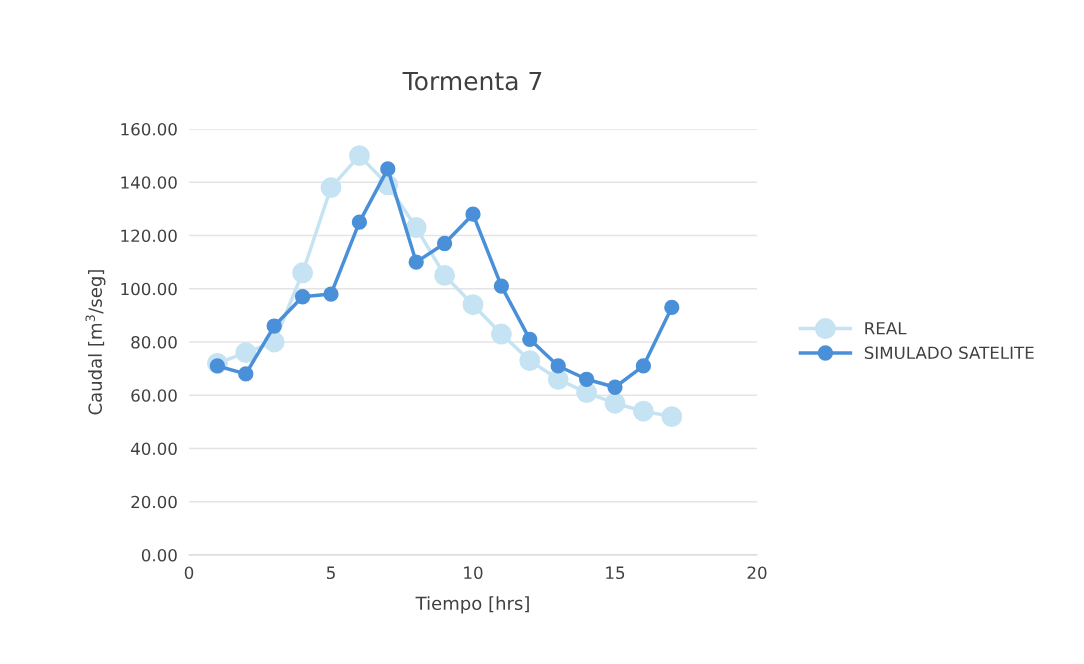 This screenshot has height=664, width=1084. What do you see at coordinates (472, 81) in the screenshot?
I see `chart-title: Tormenta 7` at bounding box center [472, 81].